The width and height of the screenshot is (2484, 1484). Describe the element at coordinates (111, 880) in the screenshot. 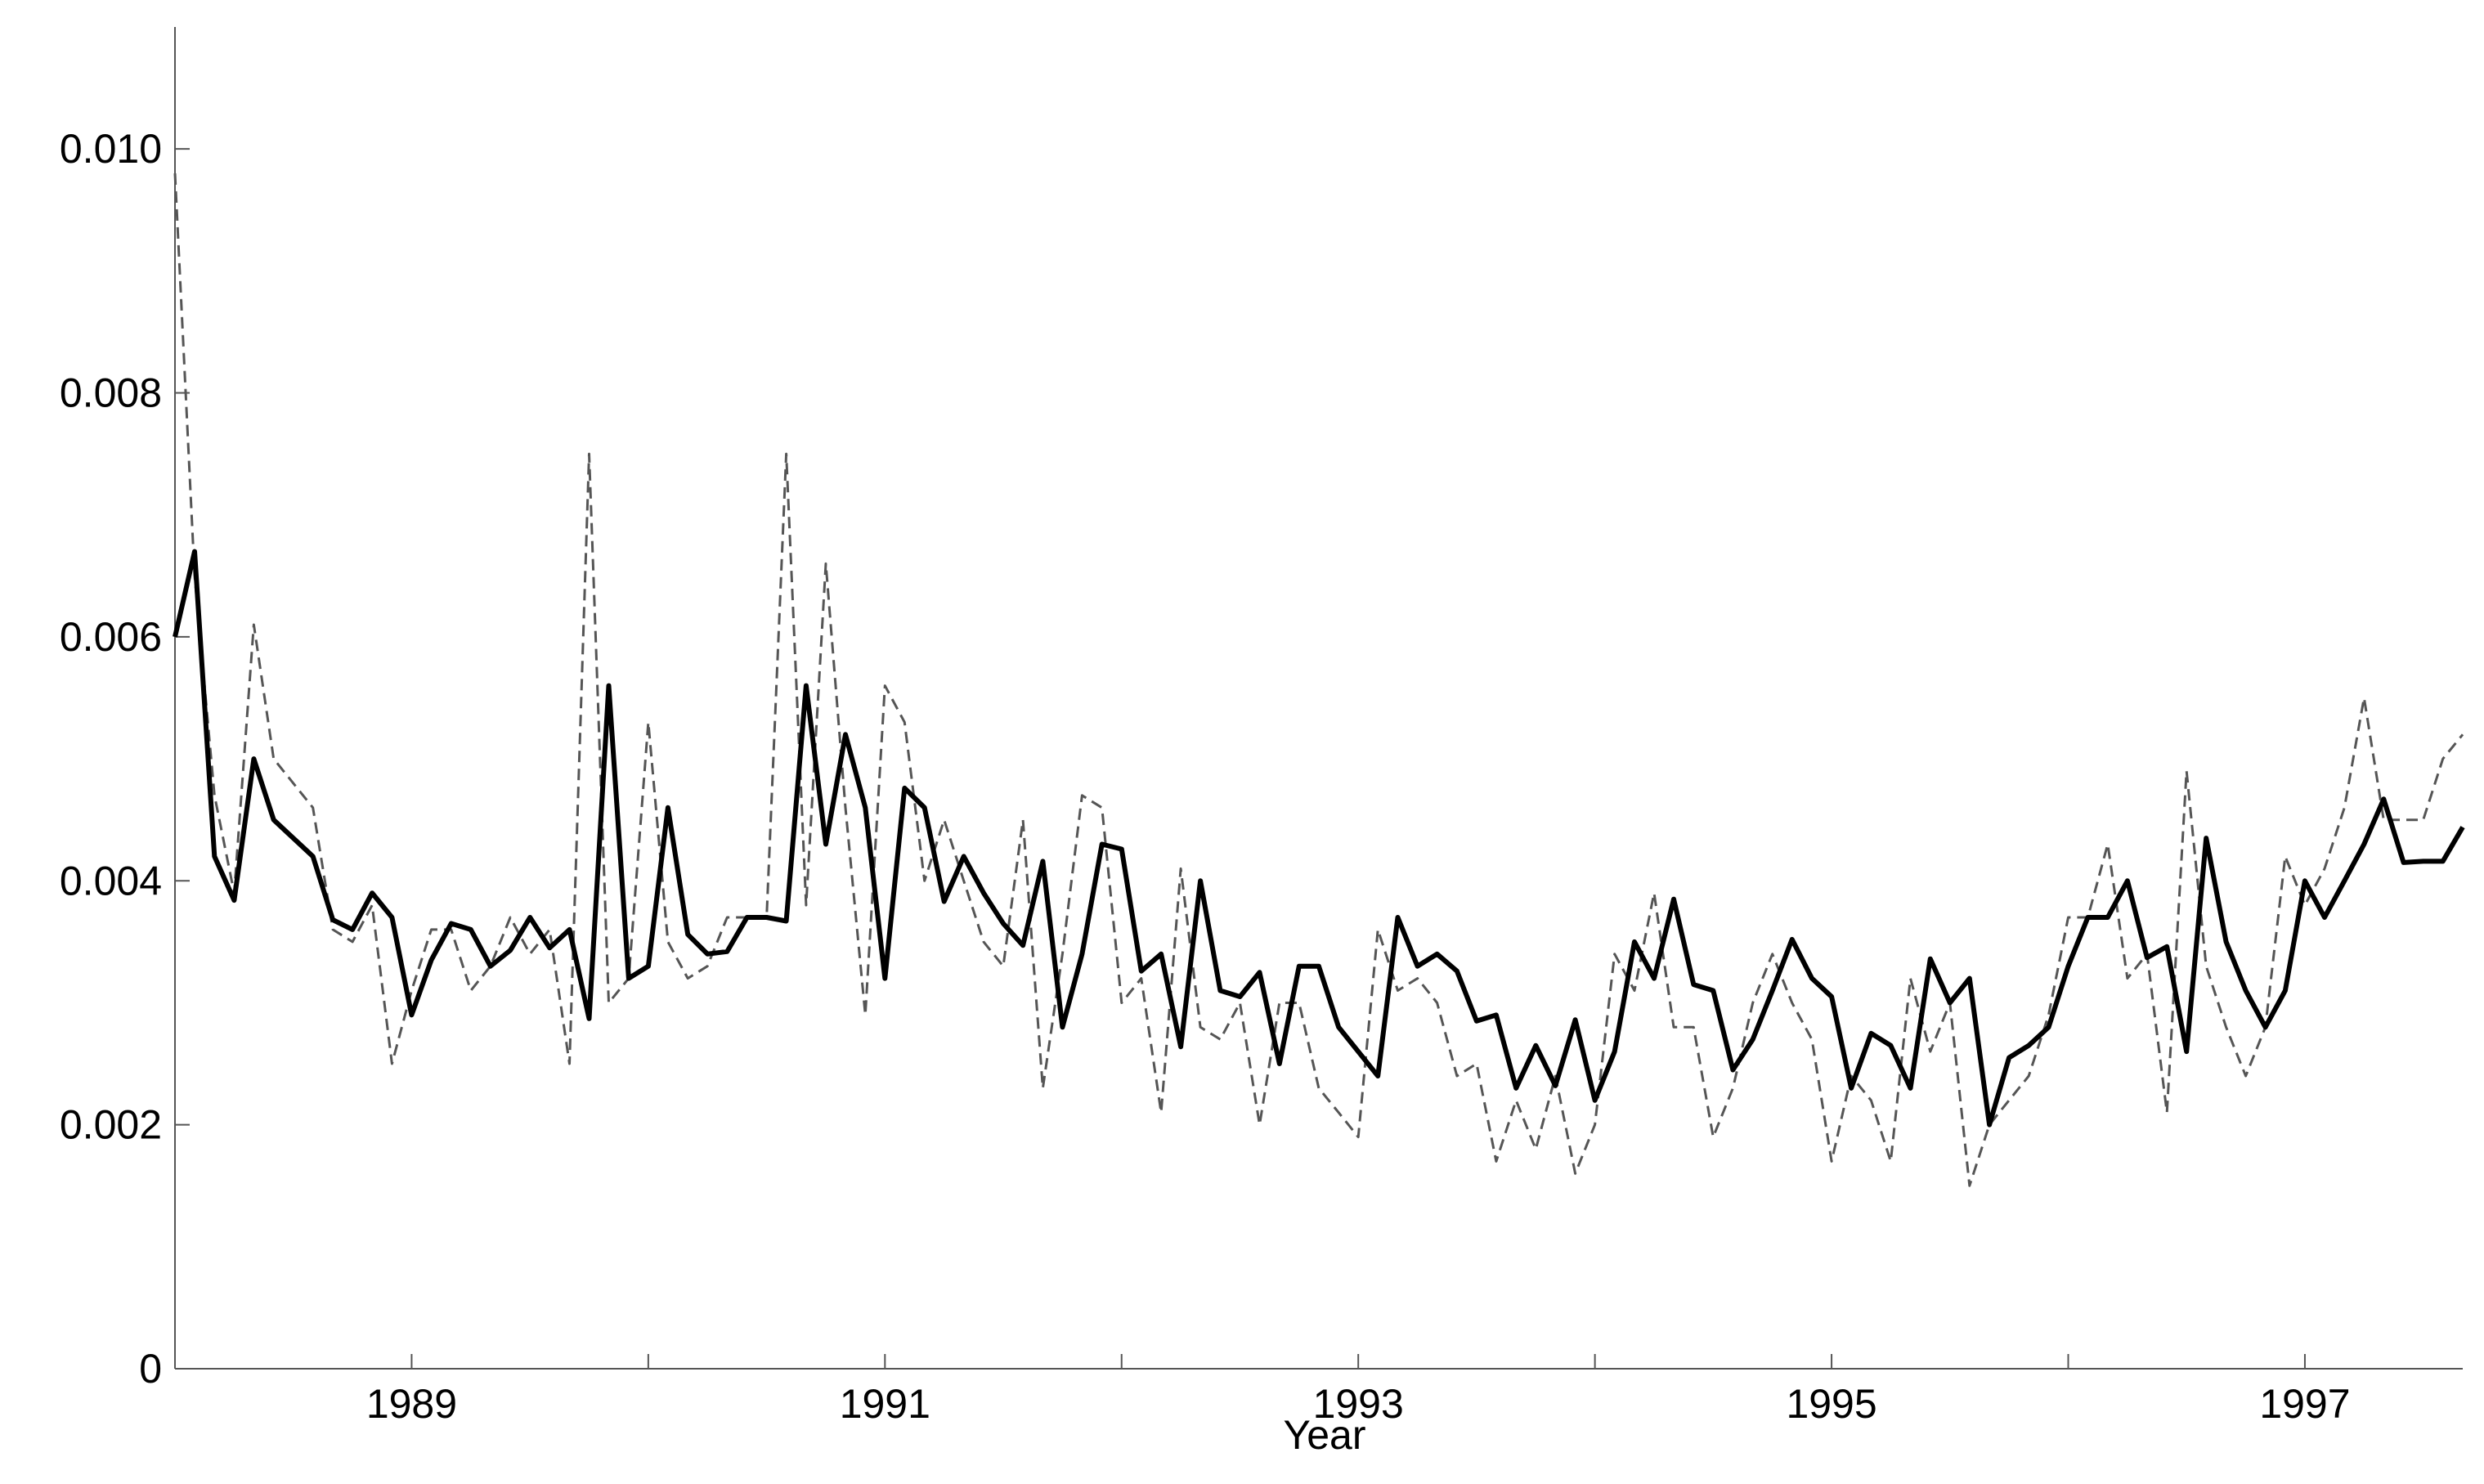

I see `y-tick-label: 0.004` at that location.